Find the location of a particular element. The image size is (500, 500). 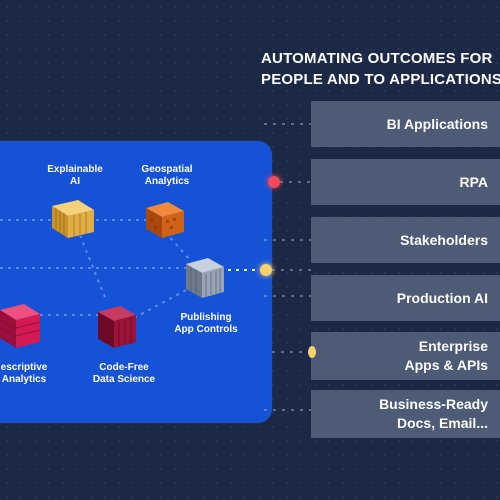

outcome-label-line1: Business-Ready is located at coordinates (433, 404).